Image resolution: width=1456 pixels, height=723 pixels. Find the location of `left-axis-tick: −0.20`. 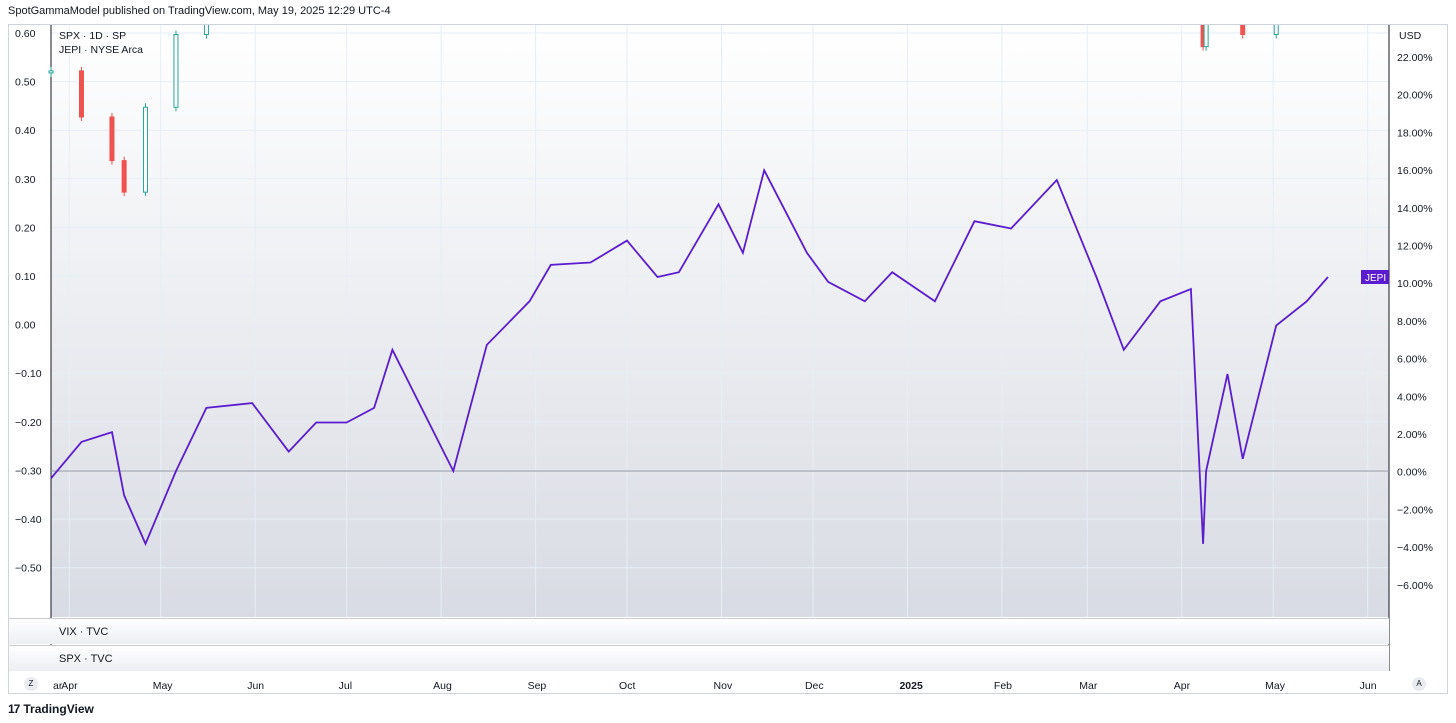

left-axis-tick: −0.20 is located at coordinates (28, 423).